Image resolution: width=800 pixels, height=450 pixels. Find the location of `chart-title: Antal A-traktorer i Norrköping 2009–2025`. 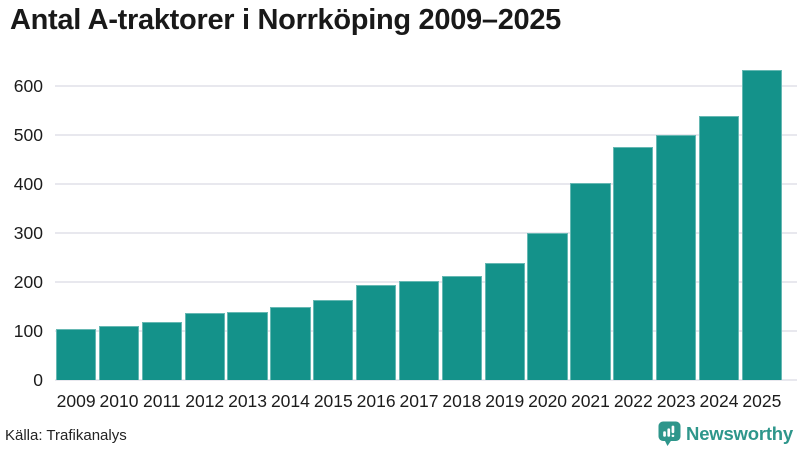

chart-title: Antal A-traktorer i Norrköping 2009–2025 is located at coordinates (286, 20).